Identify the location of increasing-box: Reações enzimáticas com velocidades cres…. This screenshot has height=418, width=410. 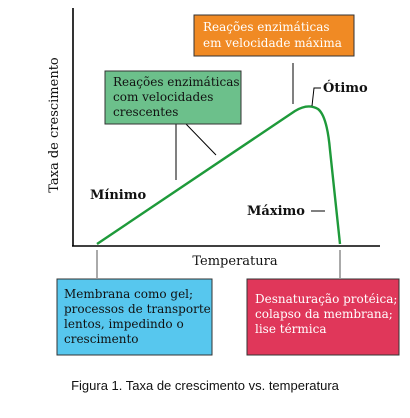
(173, 97).